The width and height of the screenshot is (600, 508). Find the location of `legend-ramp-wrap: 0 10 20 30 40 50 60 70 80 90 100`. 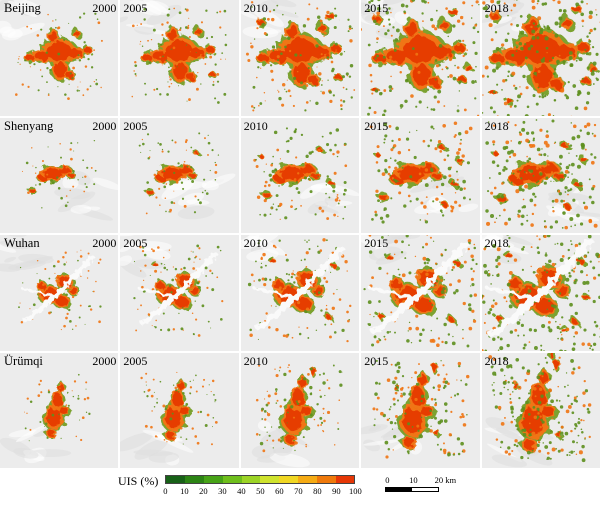

legend-ramp-wrap: 0 10 20 30 40 50 60 70 80 90 100 is located at coordinates (262, 488).